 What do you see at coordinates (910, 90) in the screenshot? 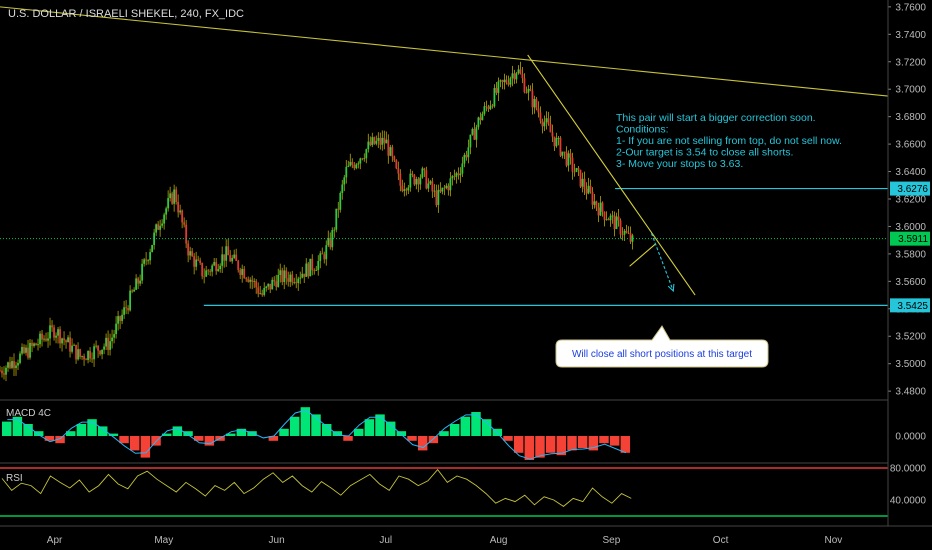
I see `price-tick-label: 3.7000` at bounding box center [910, 90].